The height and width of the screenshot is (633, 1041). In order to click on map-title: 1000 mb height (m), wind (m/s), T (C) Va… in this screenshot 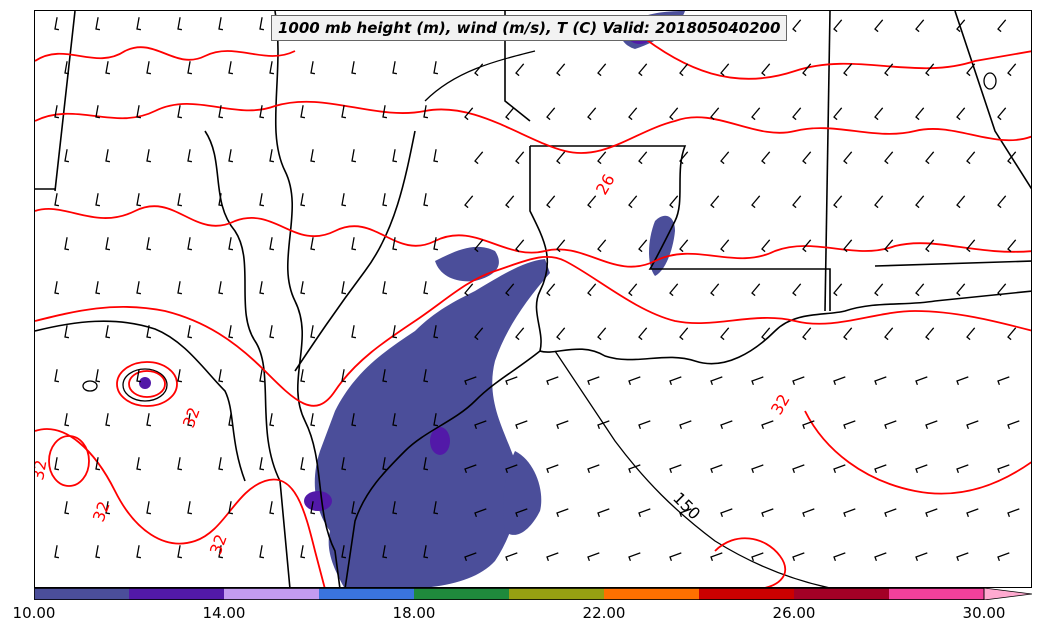, I will do `click(529, 28)`.